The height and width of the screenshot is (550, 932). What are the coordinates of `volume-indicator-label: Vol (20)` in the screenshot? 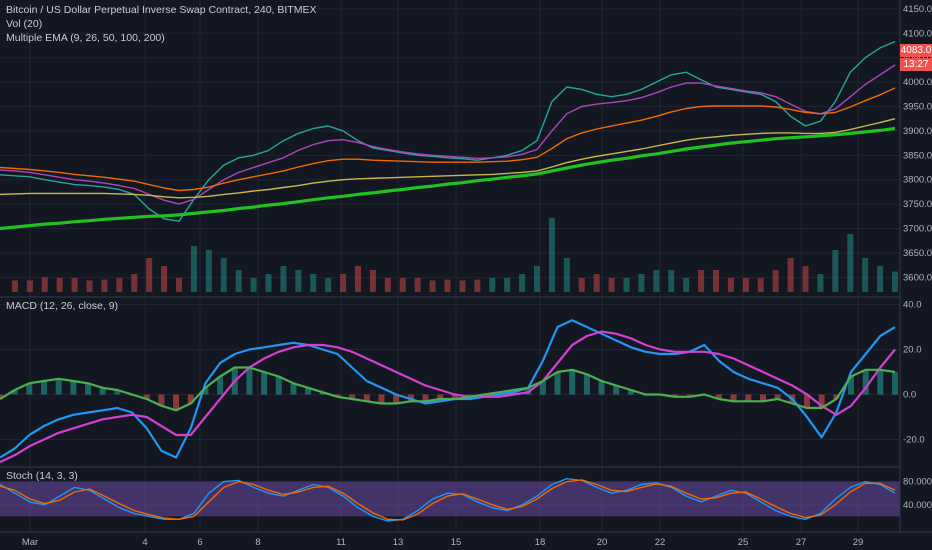 It's located at (24, 24).